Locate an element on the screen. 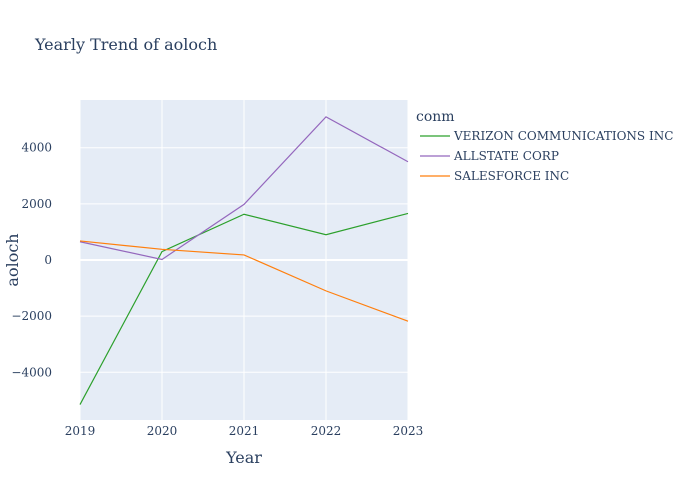 The image size is (700, 500). x-ticks: 2019 2020 2021 2022 2023 is located at coordinates (244, 431).